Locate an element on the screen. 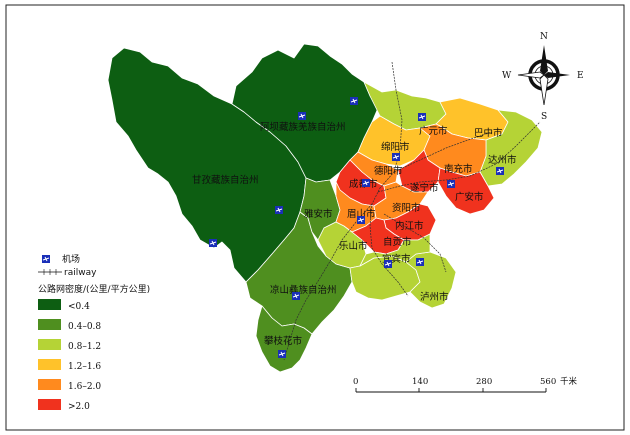 Image resolution: width=630 pixels, height=435 pixels. scale-unit: 千米 is located at coordinates (569, 381).